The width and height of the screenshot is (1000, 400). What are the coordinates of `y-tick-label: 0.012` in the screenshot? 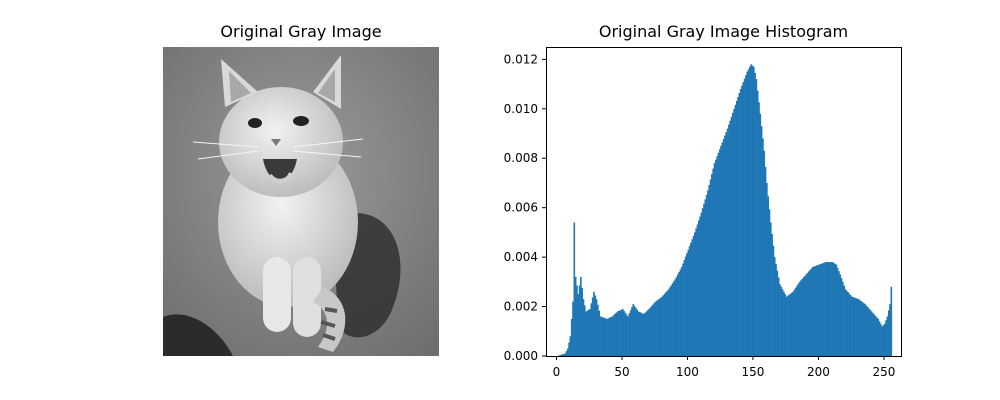 It's located at (521, 59).